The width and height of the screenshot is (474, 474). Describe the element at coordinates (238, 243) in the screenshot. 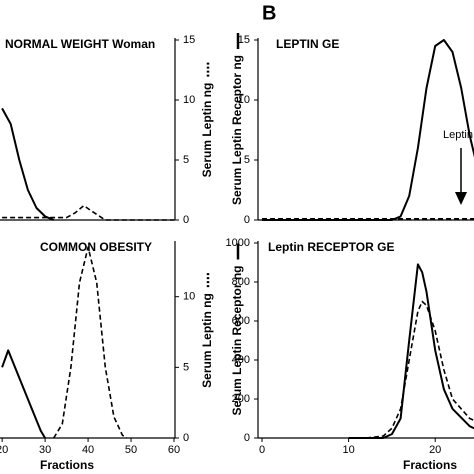

I see `y-tick-label: 1000` at that location.